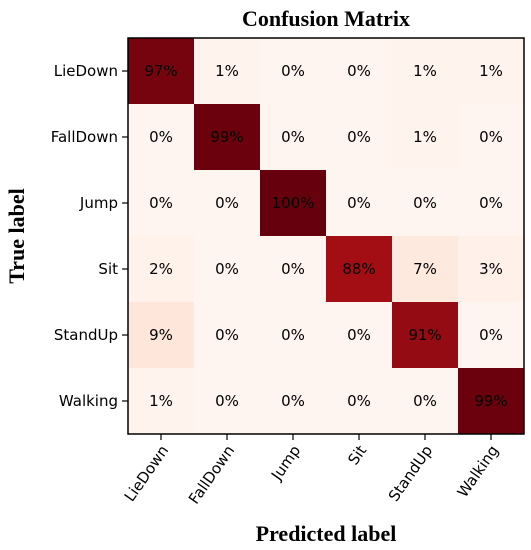  I want to click on y-axis-label: True label, so click(16, 236).